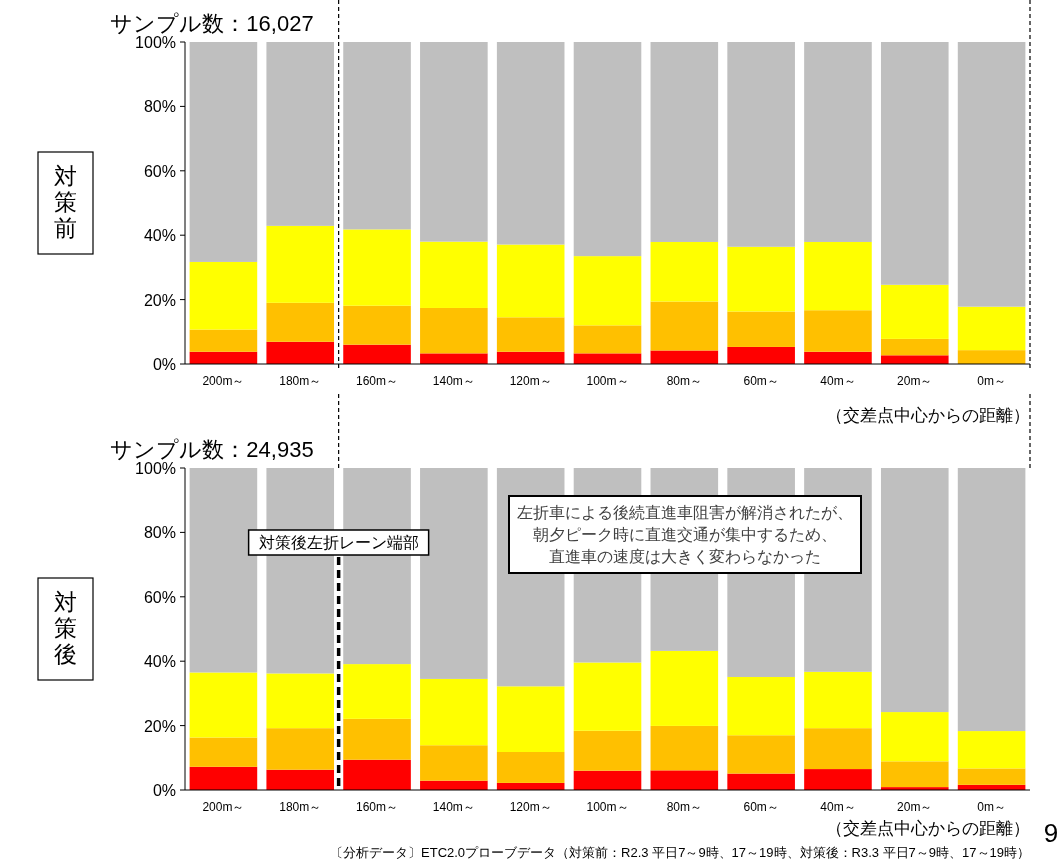 The image size is (1058, 859). Describe the element at coordinates (761, 381) in the screenshot. I see `x-tick-label: 60m～` at that location.